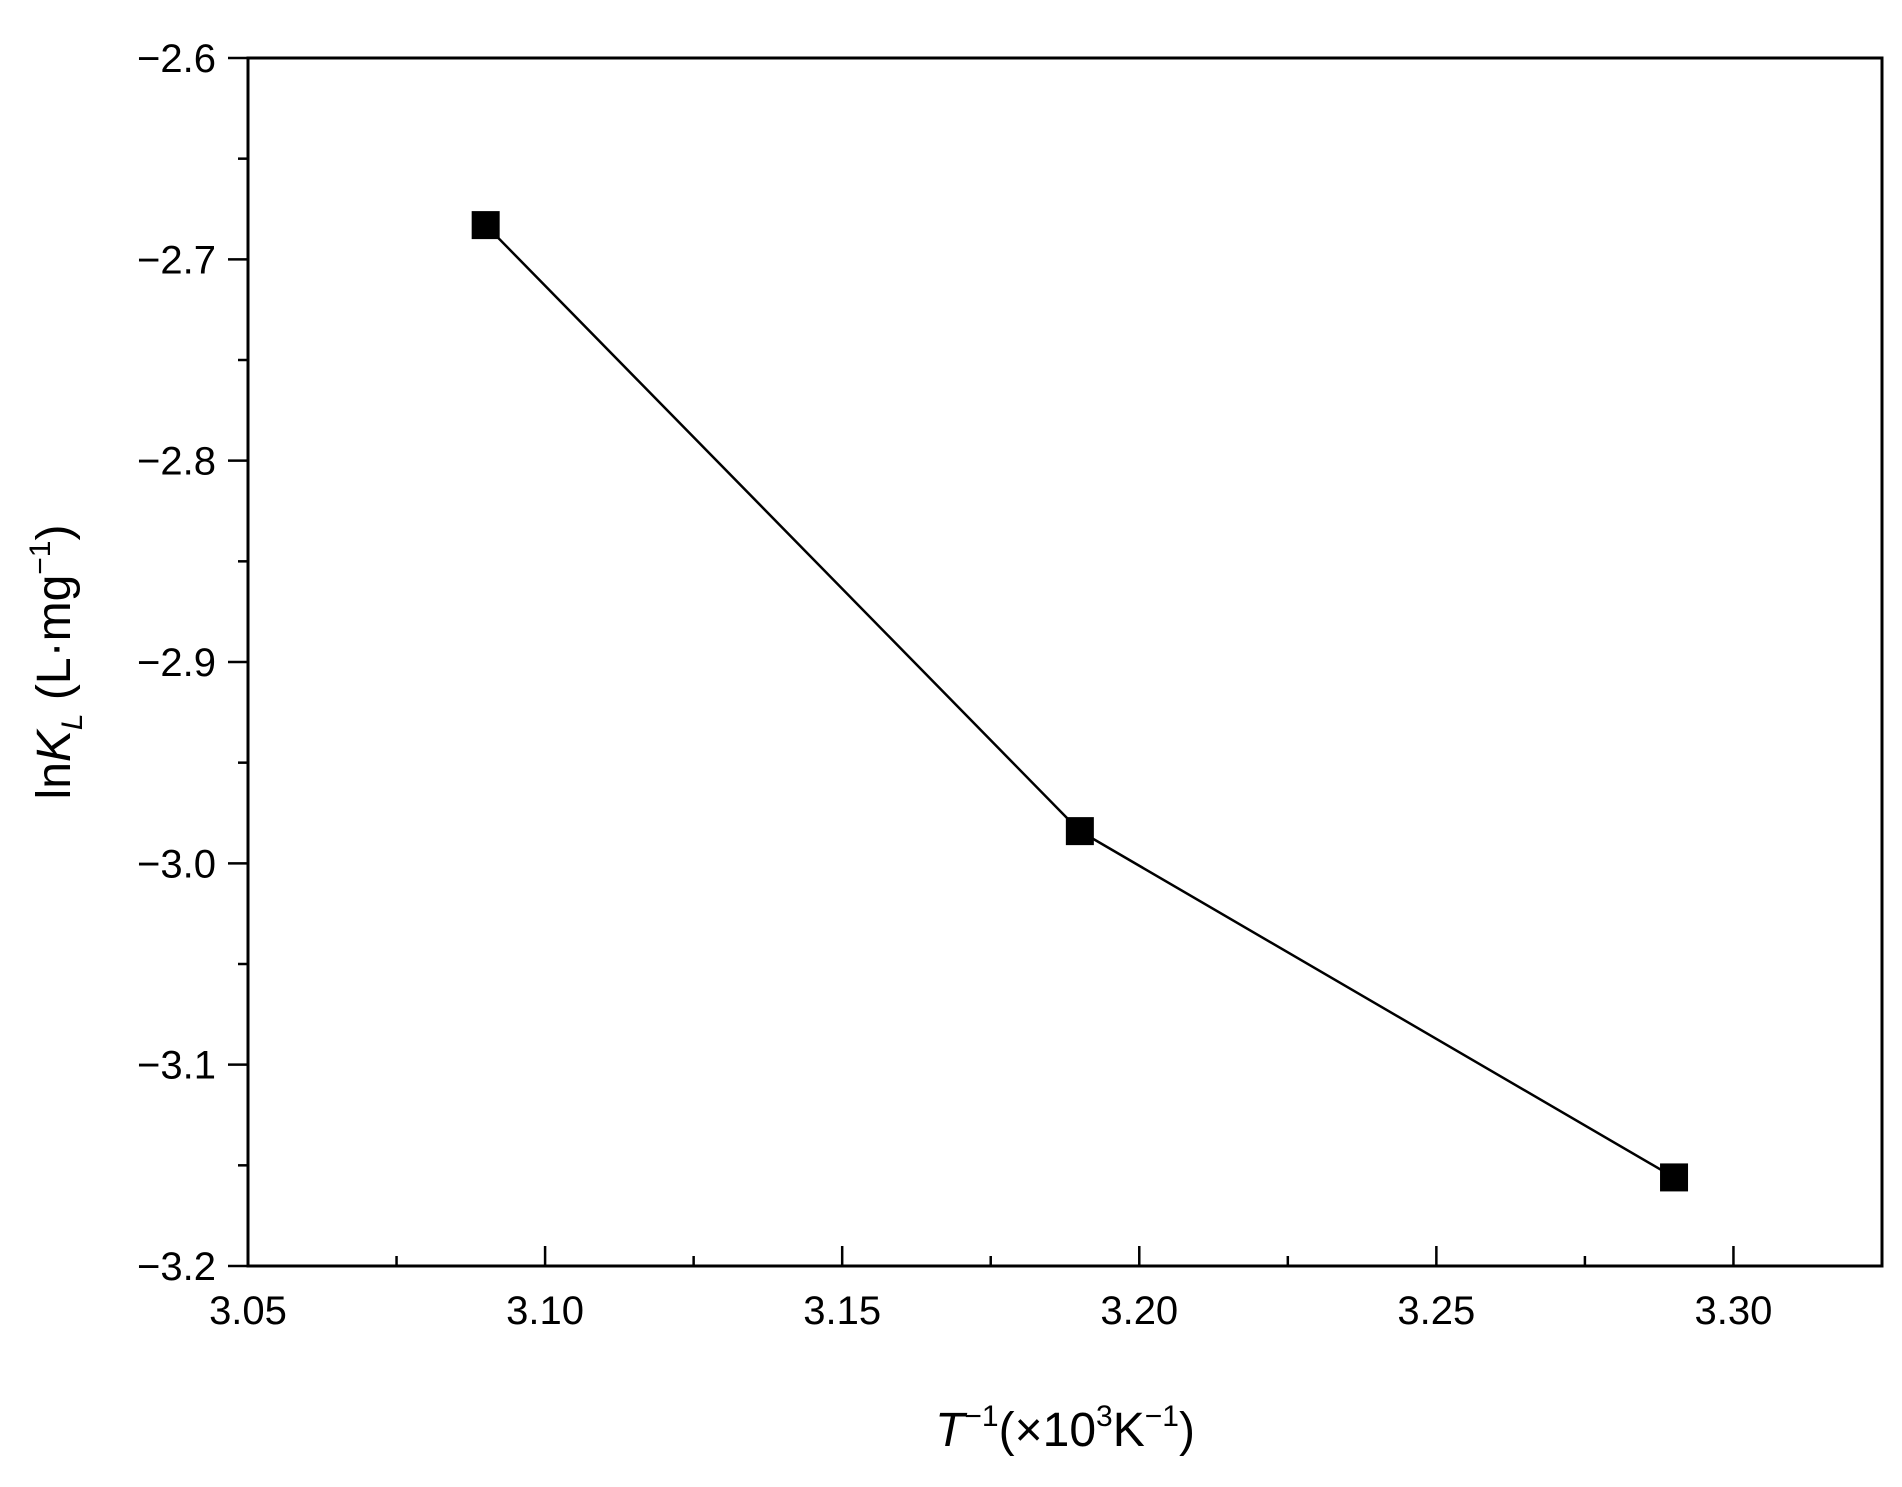 This screenshot has height=1487, width=1902. Describe the element at coordinates (1139, 1311) in the screenshot. I see `x-tick-label: 3.20` at that location.